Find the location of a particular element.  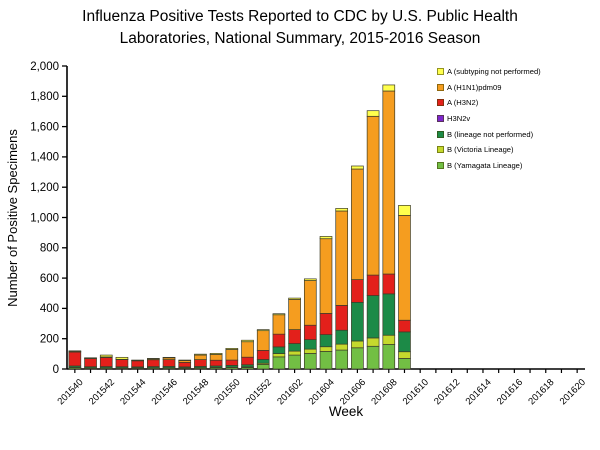

y-tick-label: 400 is located at coordinates (49, 309).